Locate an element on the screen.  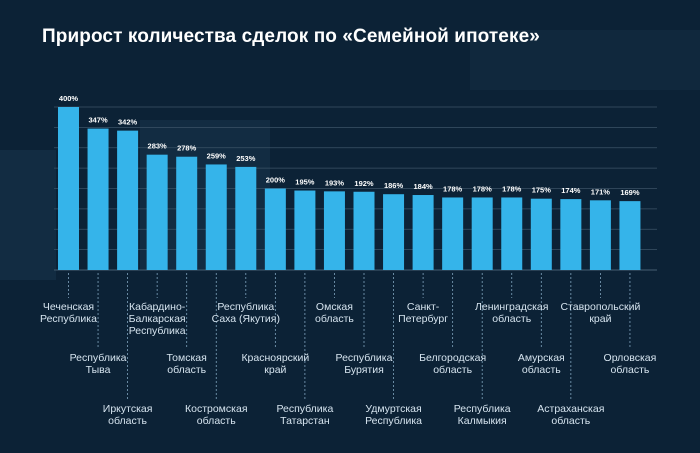
category-label: Томская область is located at coordinates (187, 364).